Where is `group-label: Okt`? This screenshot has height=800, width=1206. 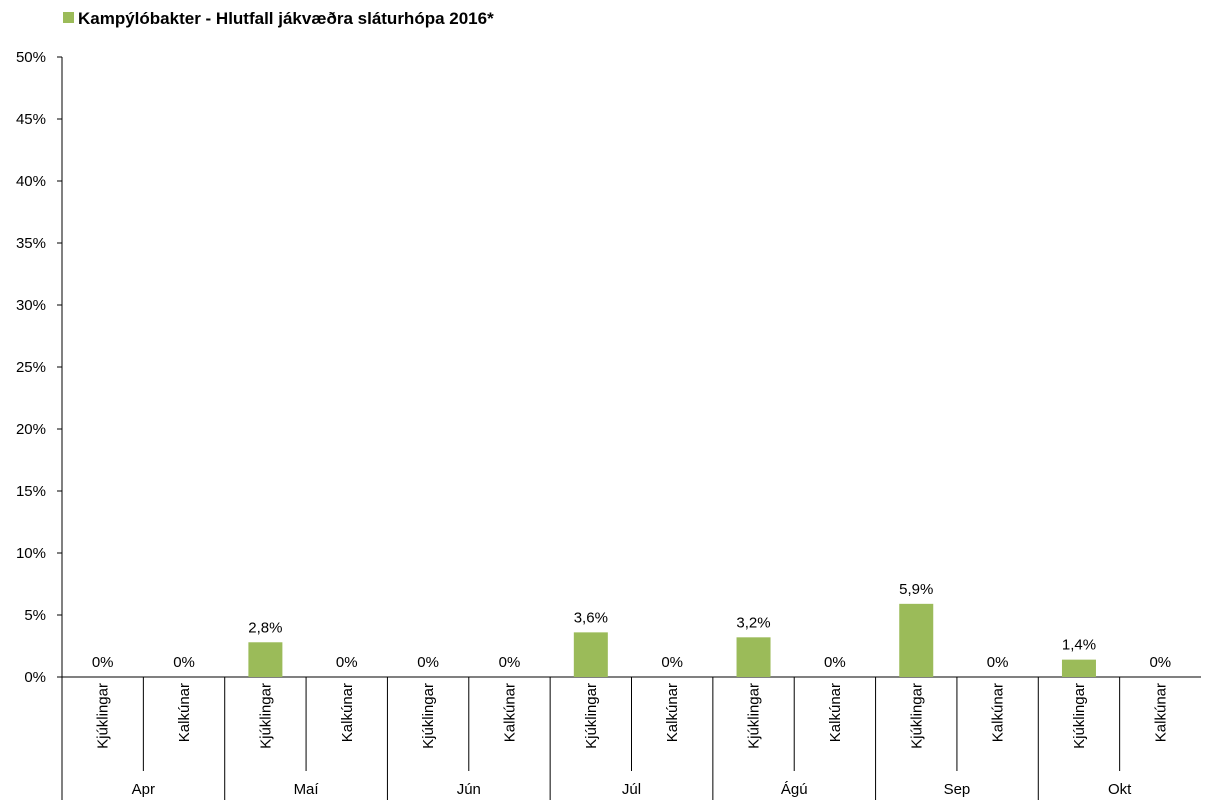 group-label: Okt is located at coordinates (1120, 789).